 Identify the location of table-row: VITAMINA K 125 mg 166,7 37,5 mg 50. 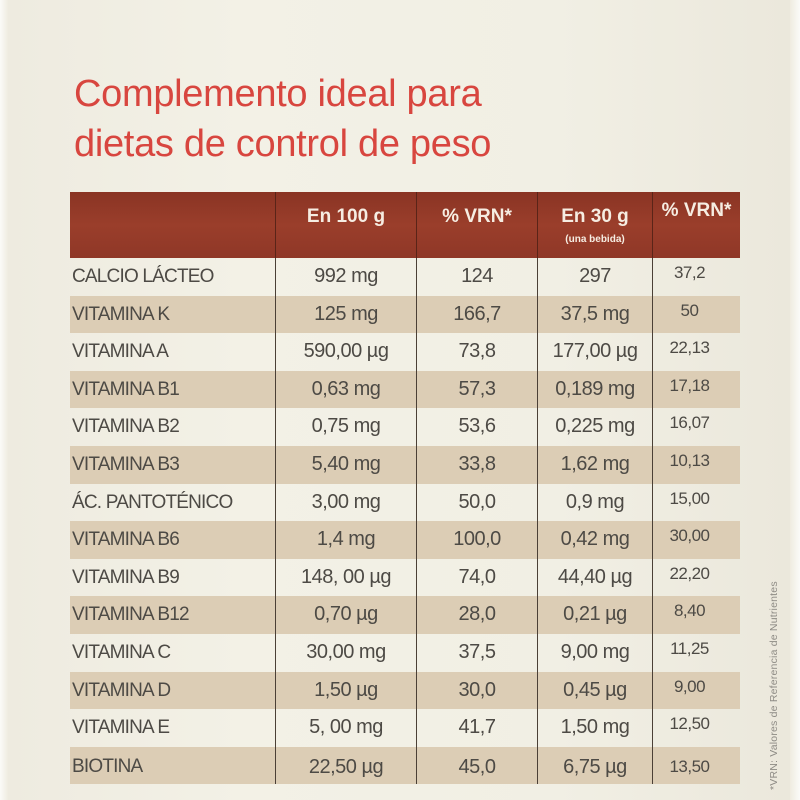
(405, 314).